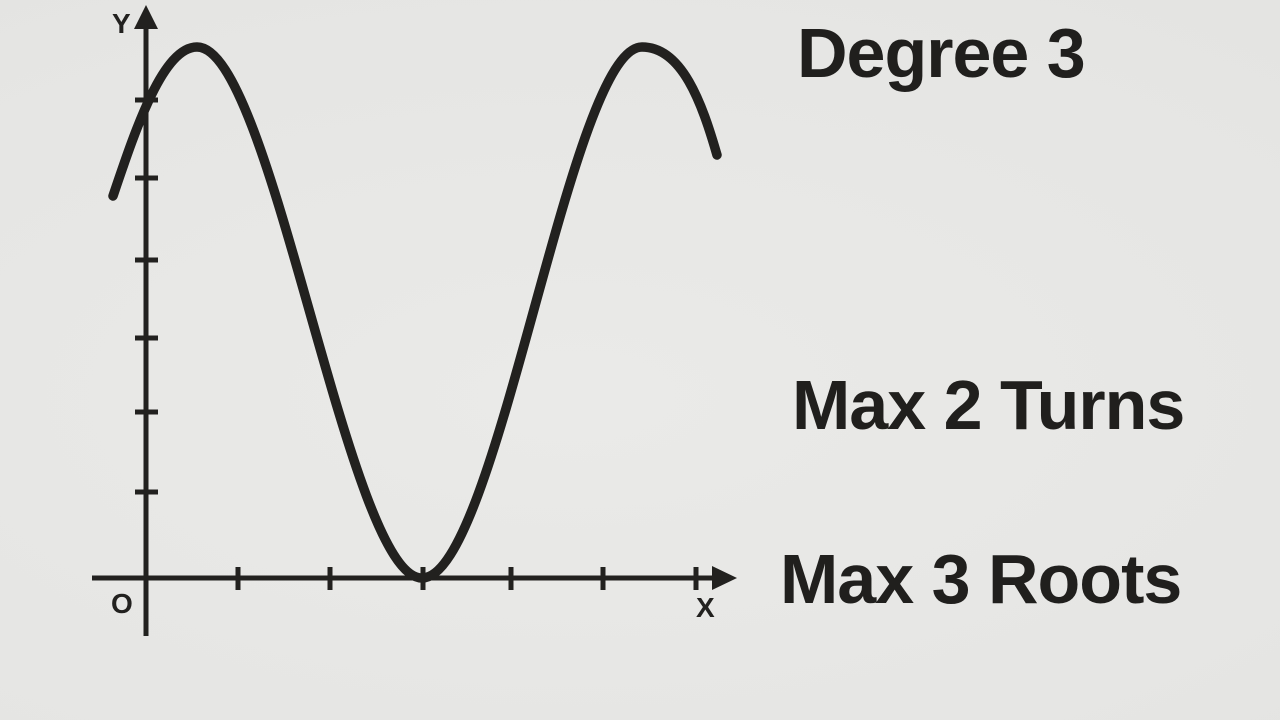  Describe the element at coordinates (724, 578) in the screenshot. I see `x-axis-arrowhead-icon` at that location.